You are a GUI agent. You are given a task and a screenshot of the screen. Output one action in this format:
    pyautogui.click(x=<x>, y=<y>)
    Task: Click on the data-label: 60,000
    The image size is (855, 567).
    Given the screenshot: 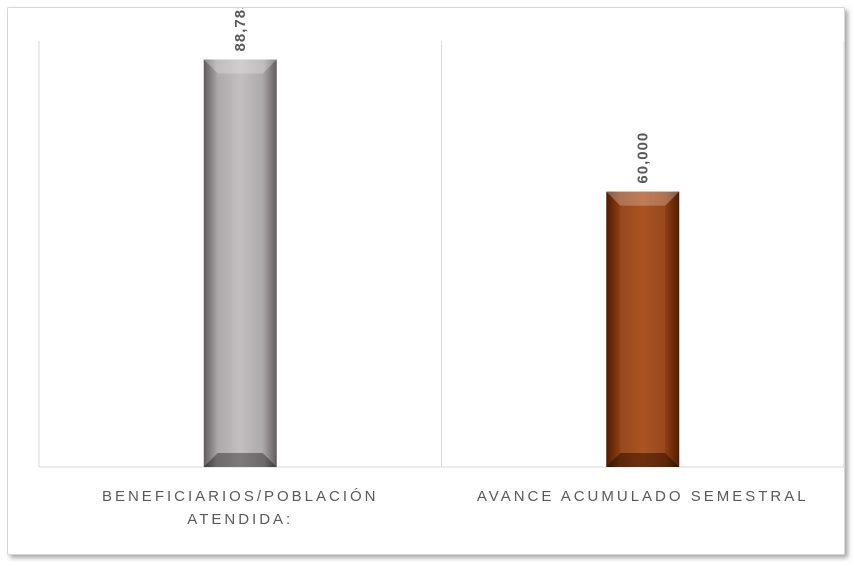 What is the action you would take?
    pyautogui.click(x=643, y=158)
    